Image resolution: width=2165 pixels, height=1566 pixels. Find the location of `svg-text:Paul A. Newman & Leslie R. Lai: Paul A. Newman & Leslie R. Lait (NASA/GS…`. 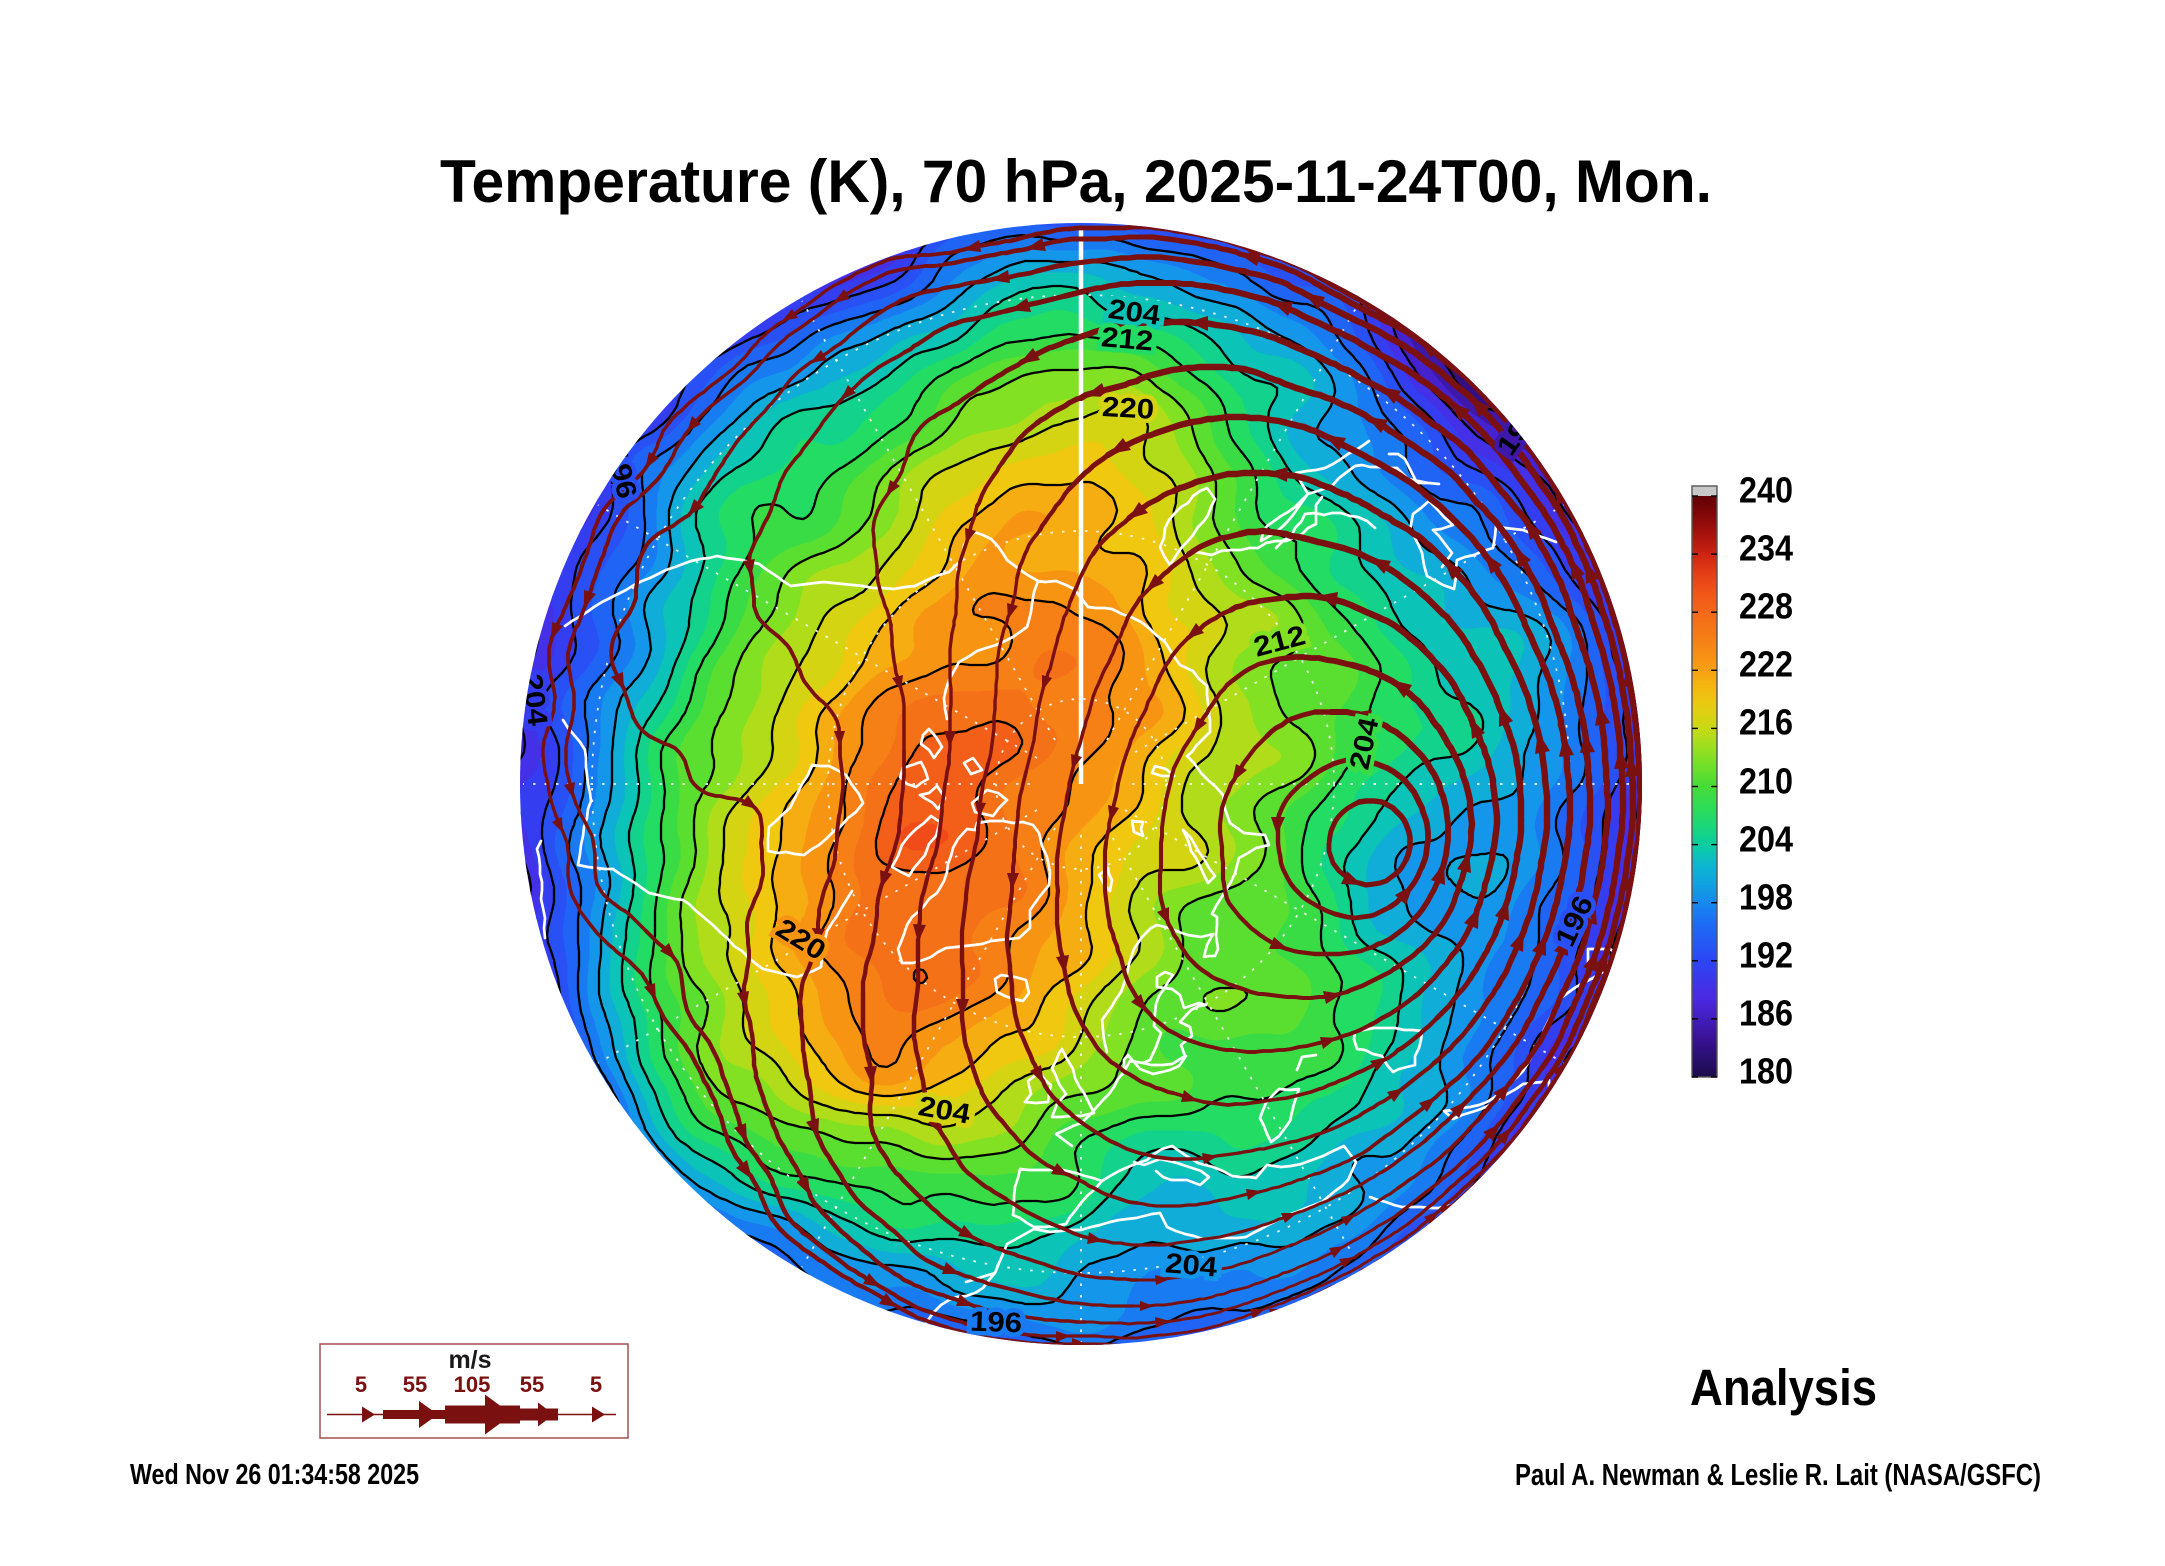

svg-text:Paul A. Newman & Leslie R. Lai: Paul A. Newman & Leslie R. Lait (NASA/GS… is located at coordinates (1778, 1474).